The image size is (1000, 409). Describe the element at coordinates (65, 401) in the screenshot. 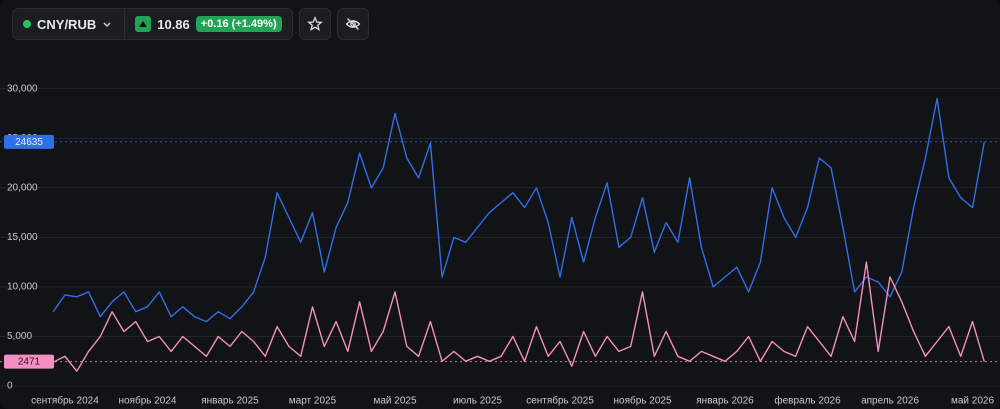

I see `x-tick-label: сентябрь 2024` at that location.